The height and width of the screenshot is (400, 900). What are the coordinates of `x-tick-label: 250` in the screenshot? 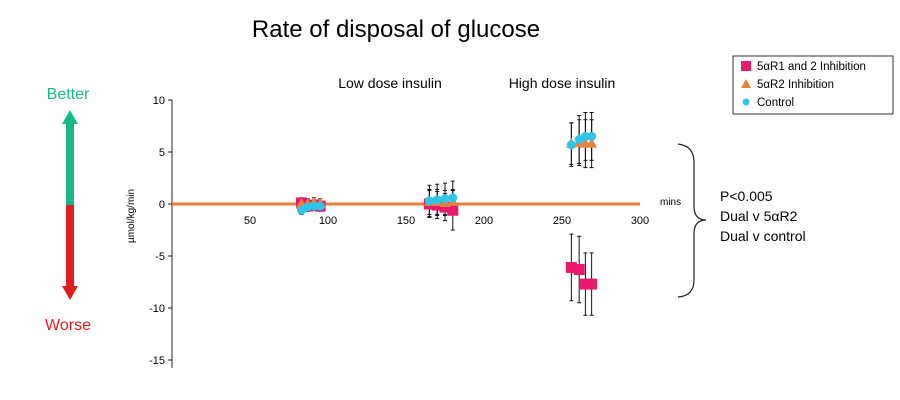 It's located at (562, 221).